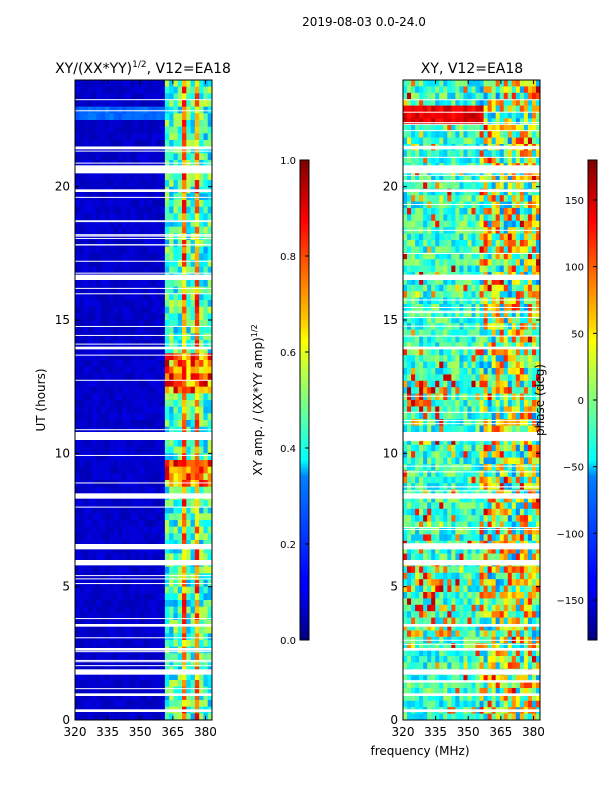 This screenshot has width=600, height=800. I want to click on amp-flag-gap, so click(143, 625).